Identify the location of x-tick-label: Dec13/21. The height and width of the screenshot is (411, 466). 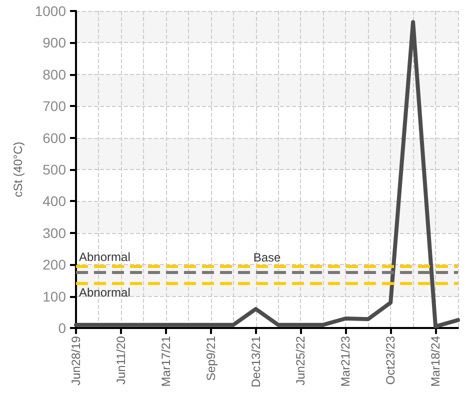
(255, 362).